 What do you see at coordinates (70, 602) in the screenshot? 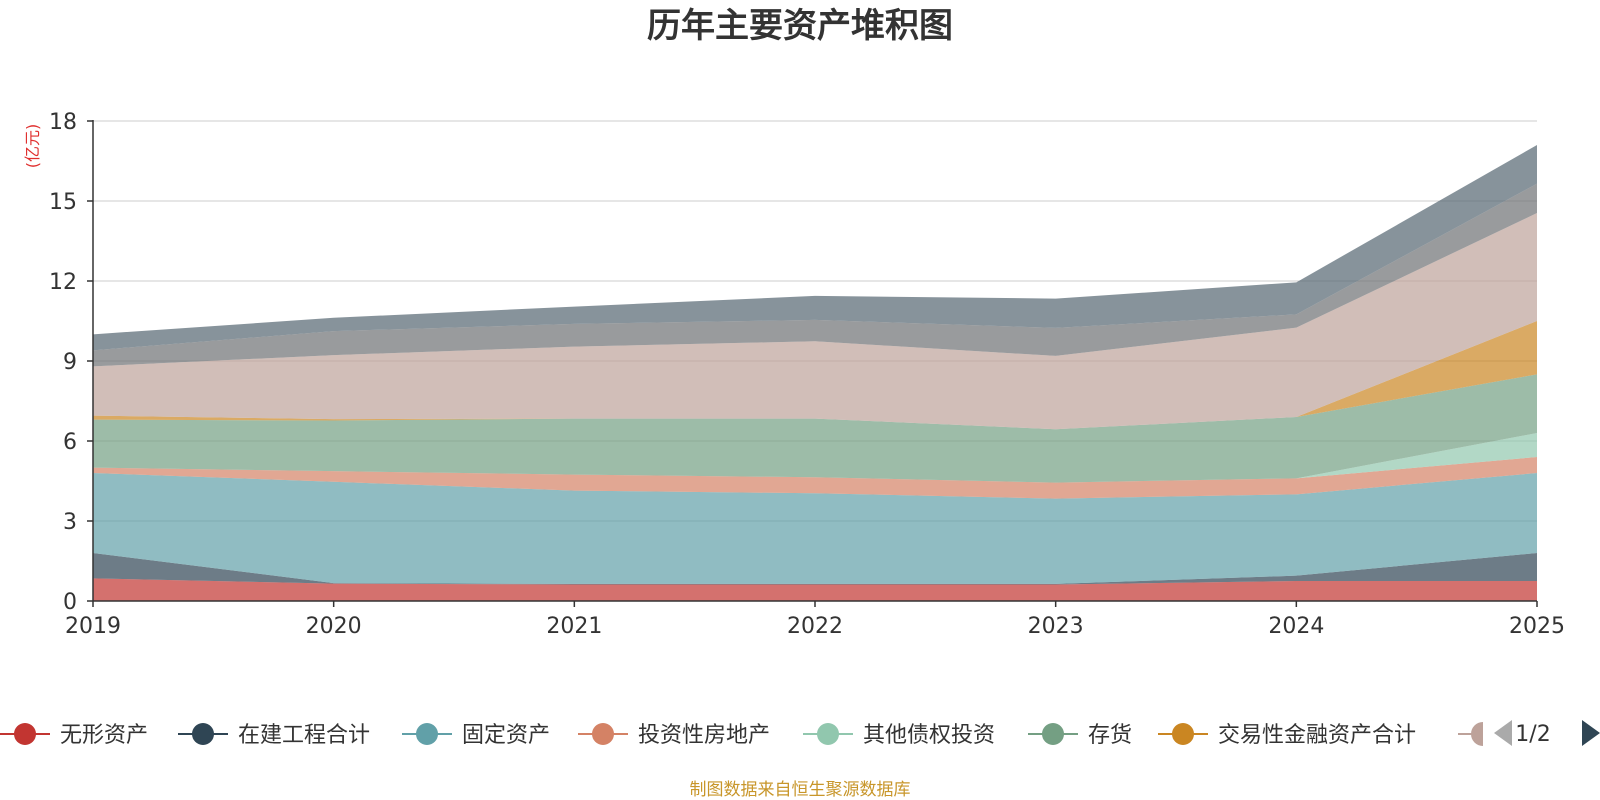
I see `y-tick-label: 0` at bounding box center [70, 602].